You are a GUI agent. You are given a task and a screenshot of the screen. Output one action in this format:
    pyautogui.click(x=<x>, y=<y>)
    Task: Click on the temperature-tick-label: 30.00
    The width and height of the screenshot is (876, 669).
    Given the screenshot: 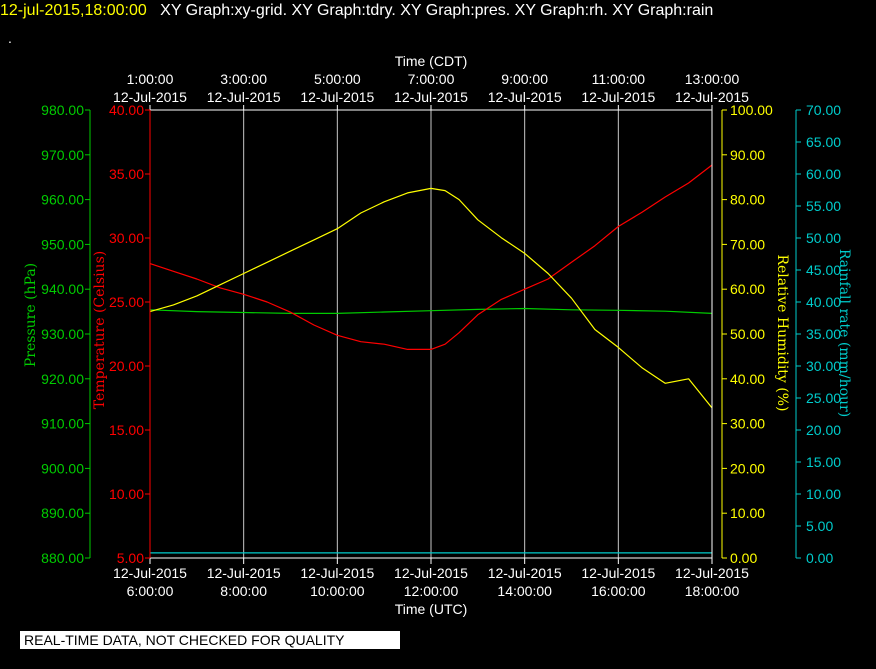 What is the action you would take?
    pyautogui.click(x=126, y=238)
    